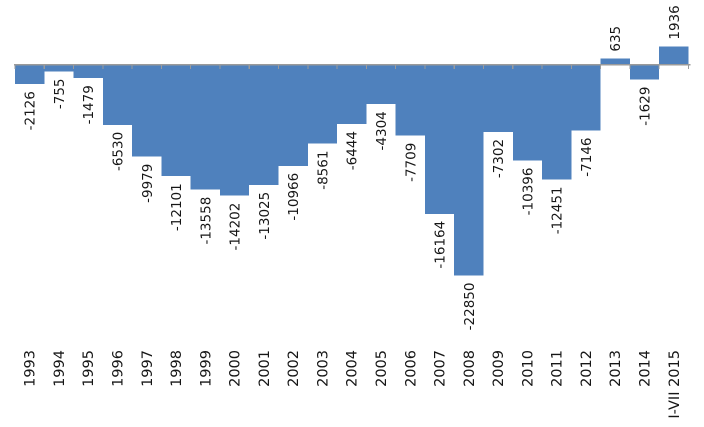 The height and width of the screenshot is (427, 704). What do you see at coordinates (31, 110) in the screenshot?
I see `bar-value-label: -2126` at bounding box center [31, 110].